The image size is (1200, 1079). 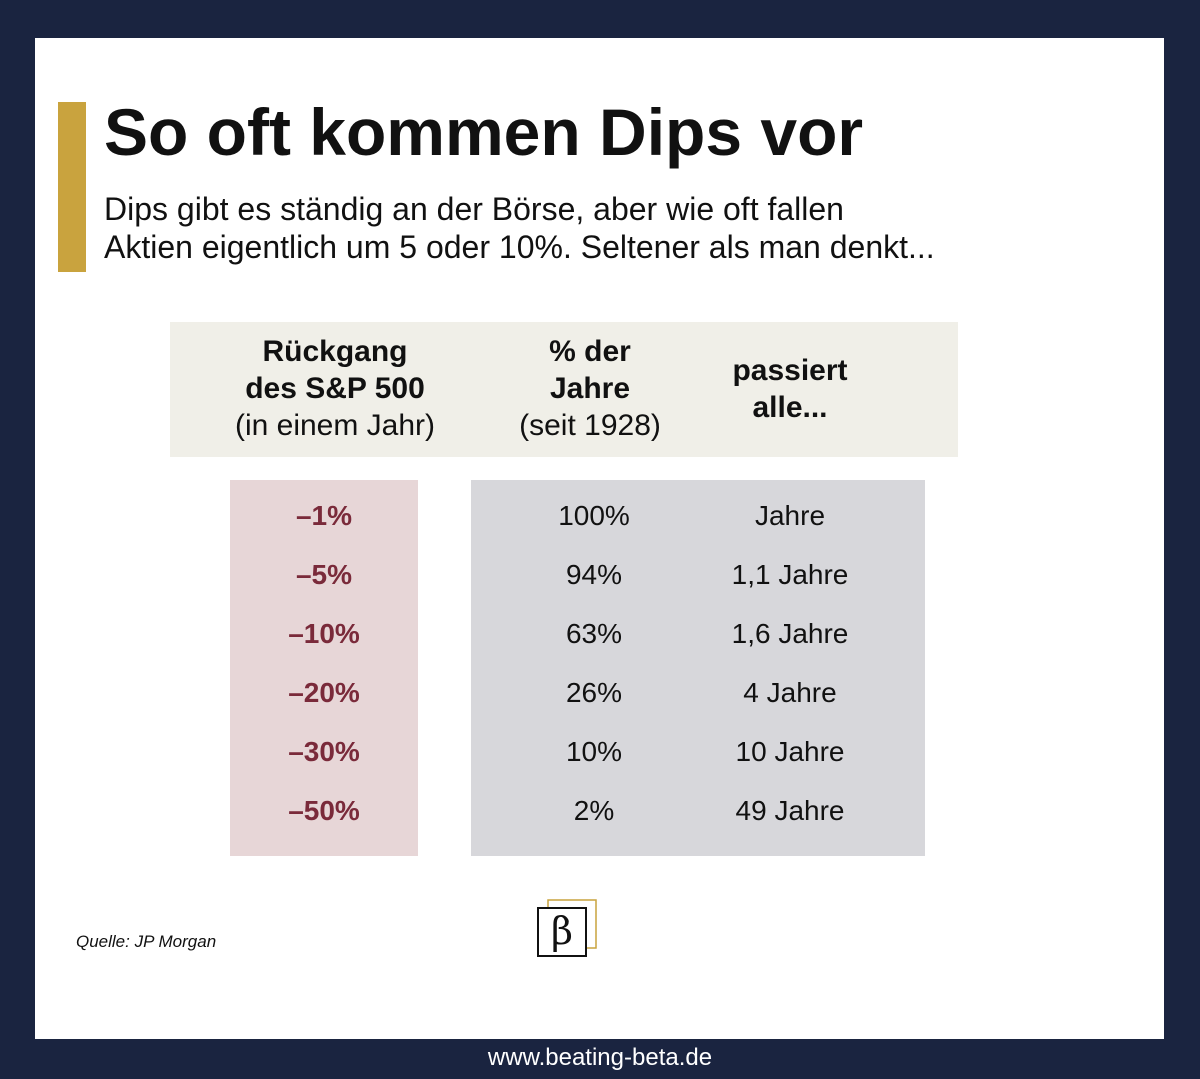 I want to click on decline-value: –10%, so click(x=324, y=633).